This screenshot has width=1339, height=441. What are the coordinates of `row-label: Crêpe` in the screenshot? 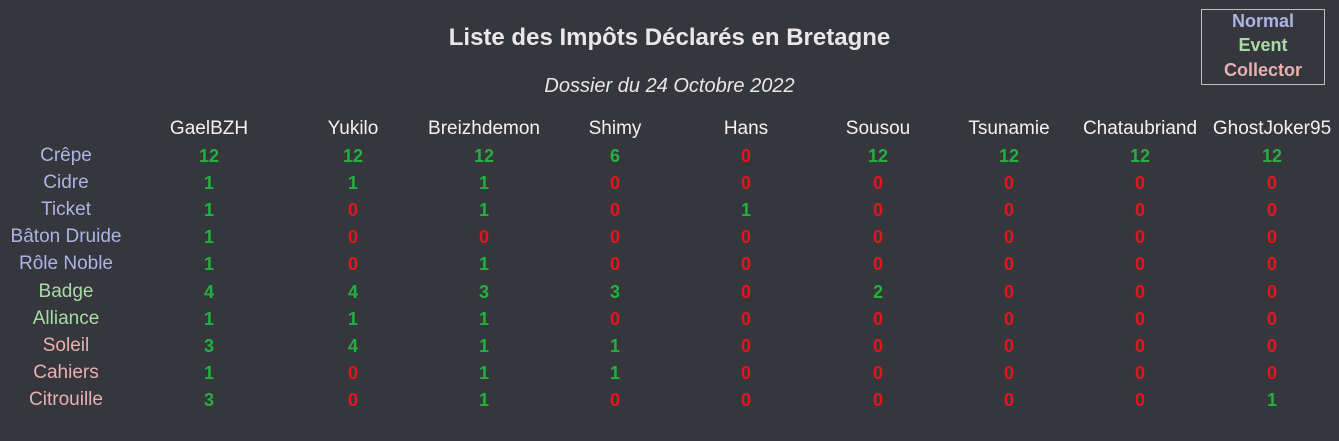 It's located at (66, 155).